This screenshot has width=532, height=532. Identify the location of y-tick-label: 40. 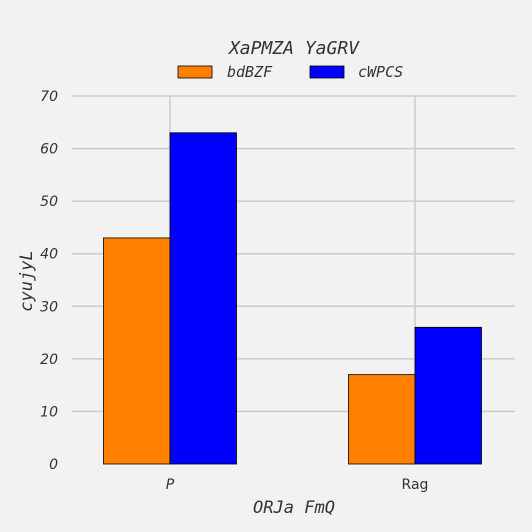
(49, 255).